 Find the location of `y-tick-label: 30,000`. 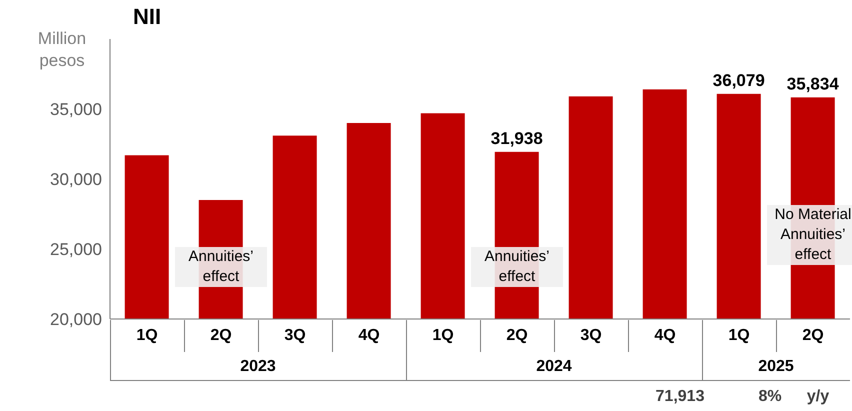

y-tick-label: 30,000 is located at coordinates (76, 180).